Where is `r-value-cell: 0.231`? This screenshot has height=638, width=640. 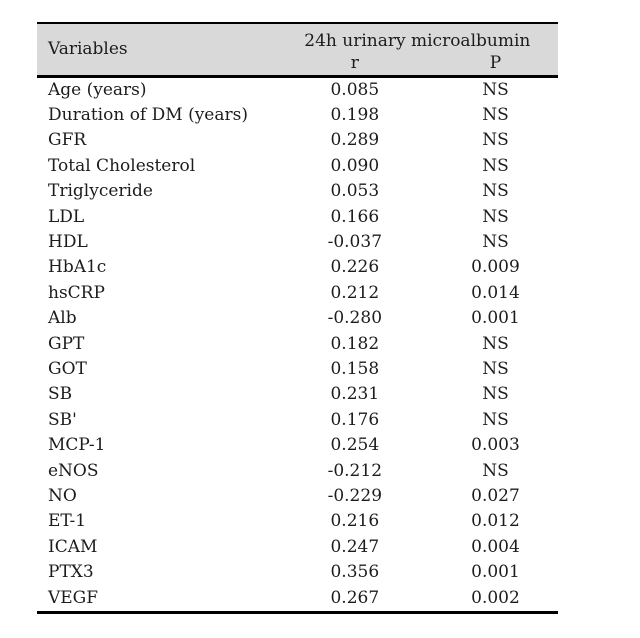 r-value-cell: 0.231 is located at coordinates (355, 394).